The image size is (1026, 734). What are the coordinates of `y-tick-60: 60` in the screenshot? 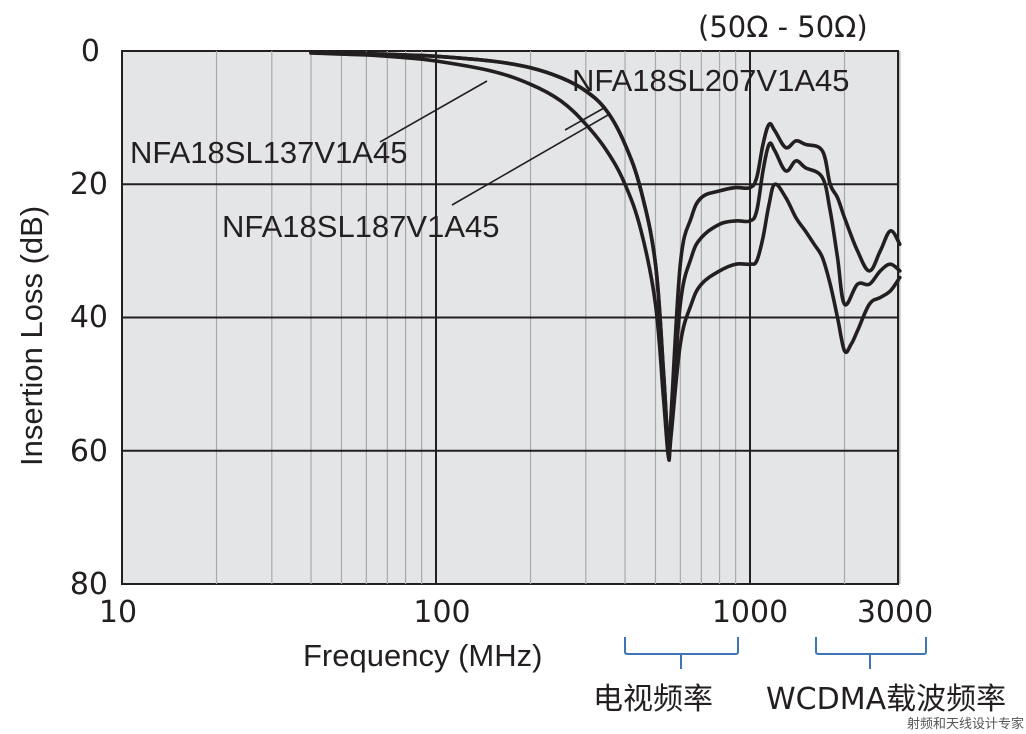 It's located at (89, 451).